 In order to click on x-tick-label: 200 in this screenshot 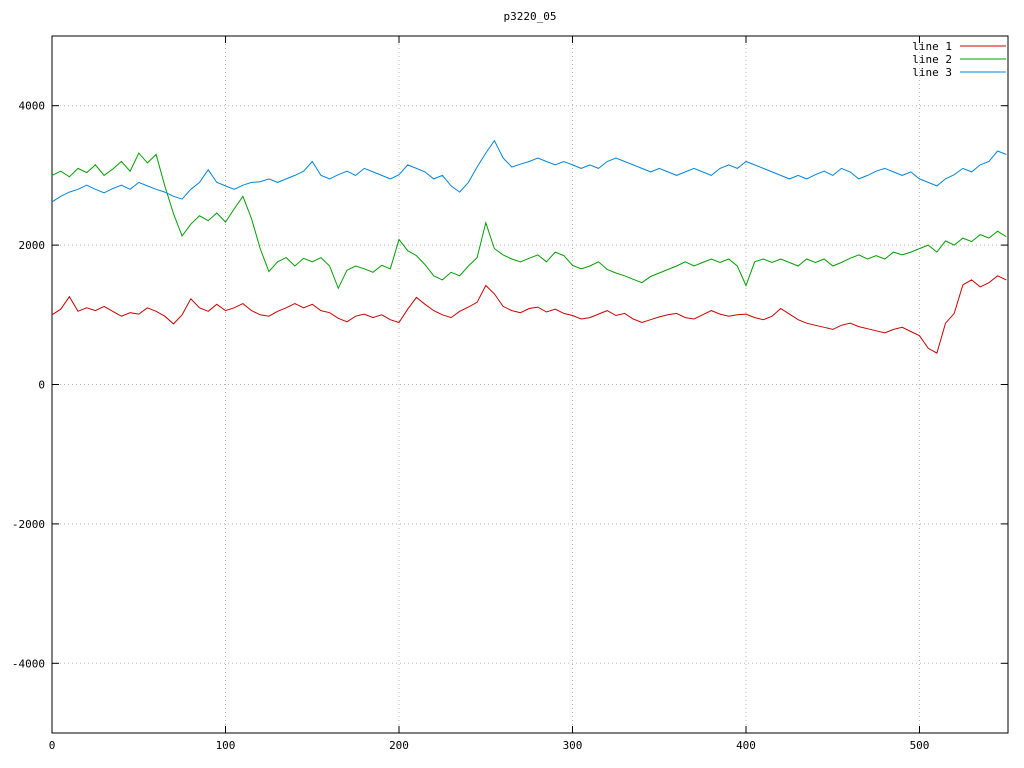, I will do `click(399, 745)`.